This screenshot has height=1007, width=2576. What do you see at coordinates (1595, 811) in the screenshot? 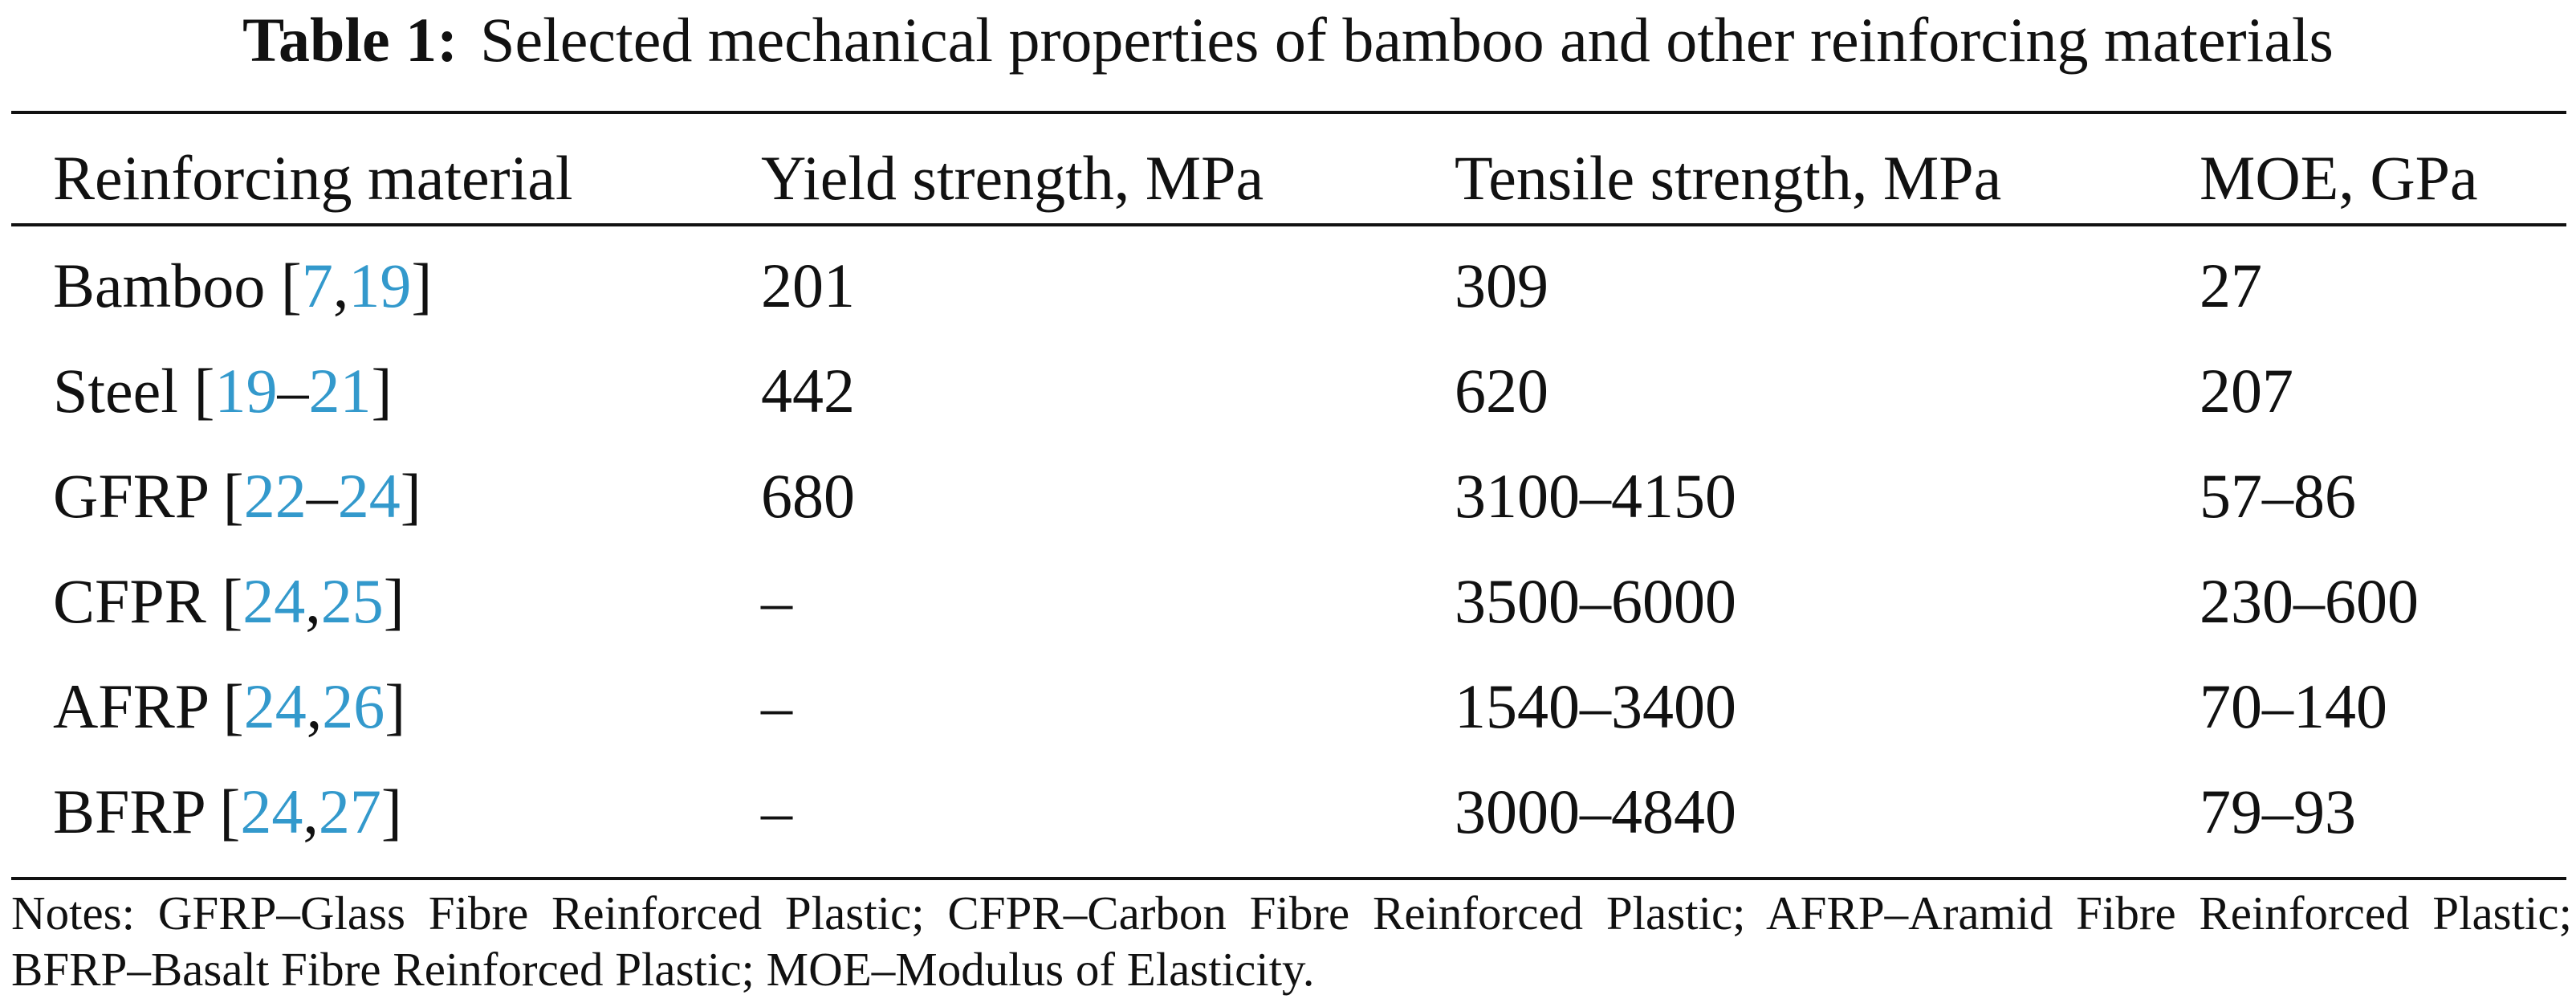
I see `cell-tensile-strength: 3000–4840` at bounding box center [1595, 811].